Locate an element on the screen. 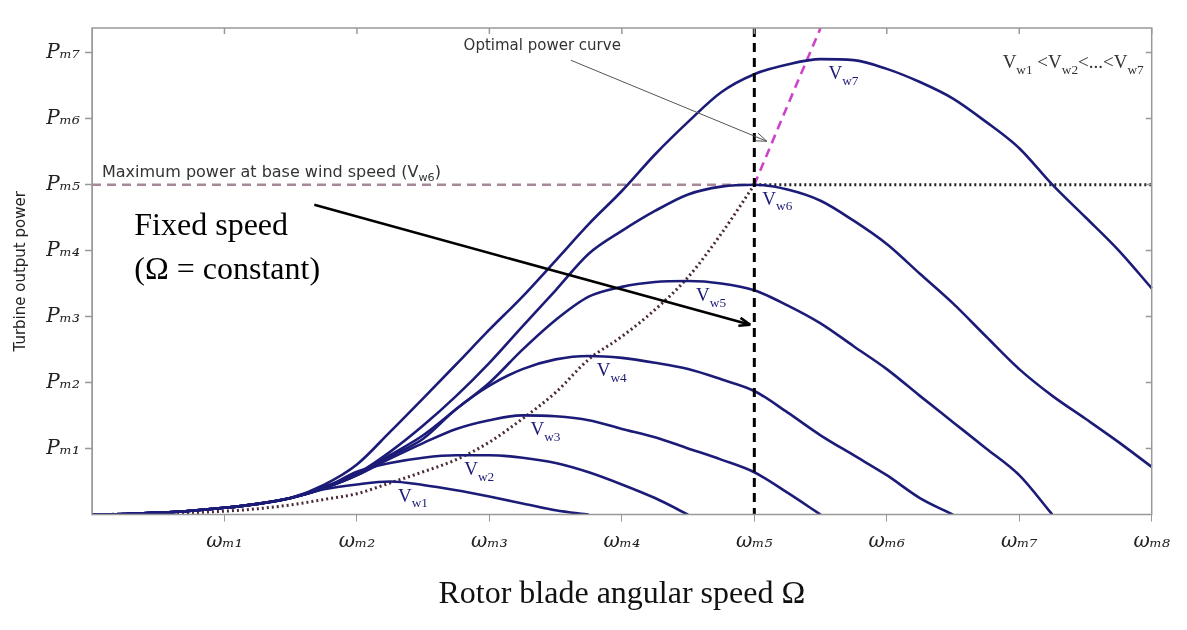 The height and width of the screenshot is (630, 1187). x-tick-label: ωₘ₇ is located at coordinates (1019, 539).